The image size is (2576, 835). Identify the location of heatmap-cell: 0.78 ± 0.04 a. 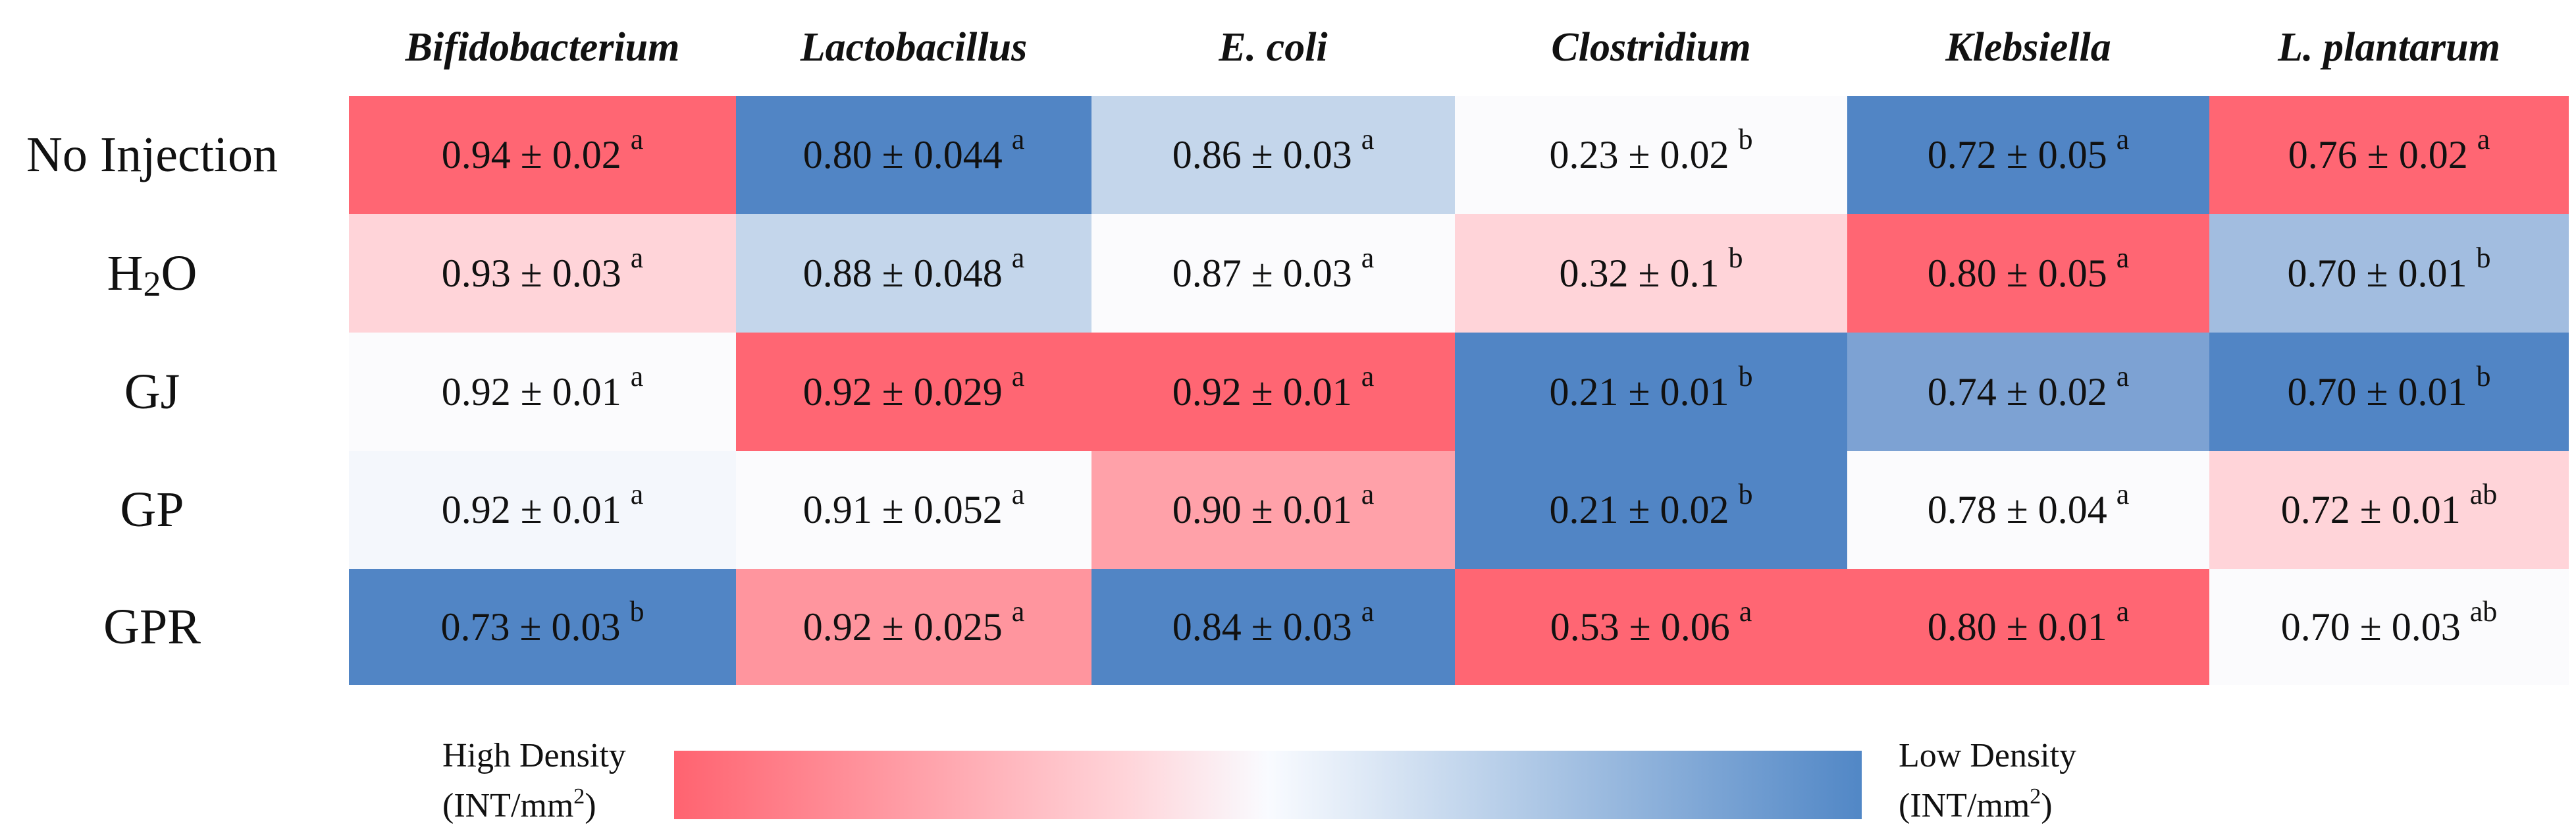
(2028, 510).